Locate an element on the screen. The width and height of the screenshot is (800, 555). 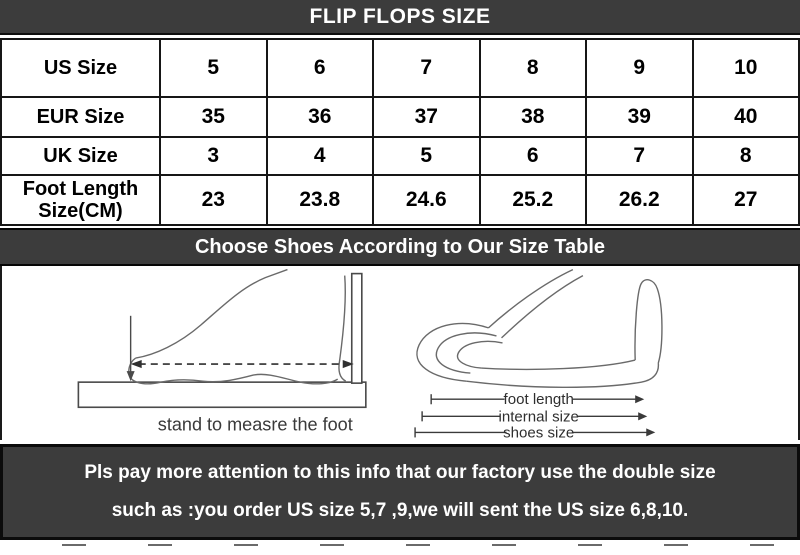
row-header-eur-size: EUR Size is located at coordinates (80, 117).